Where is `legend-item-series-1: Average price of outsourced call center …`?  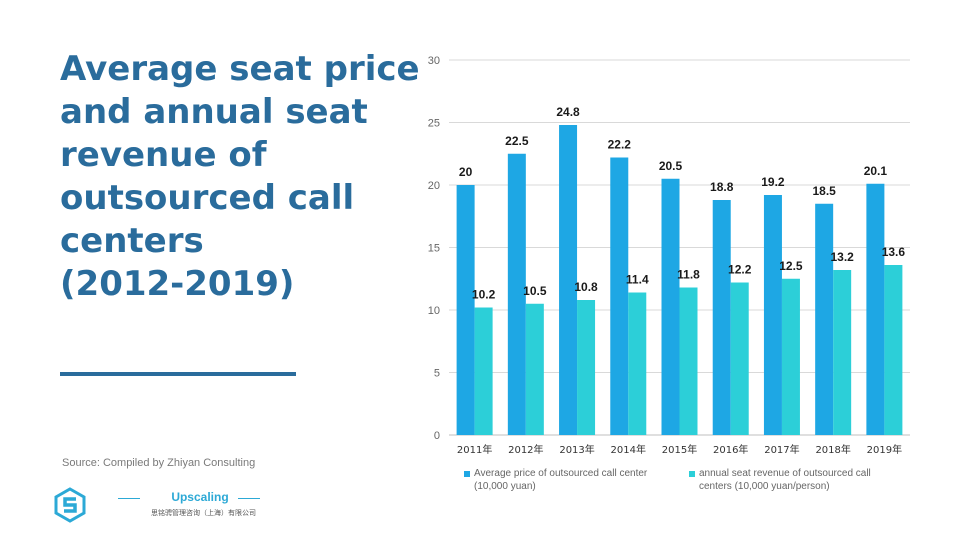 legend-item-series-1: Average price of outsourced call center … is located at coordinates (571, 480).